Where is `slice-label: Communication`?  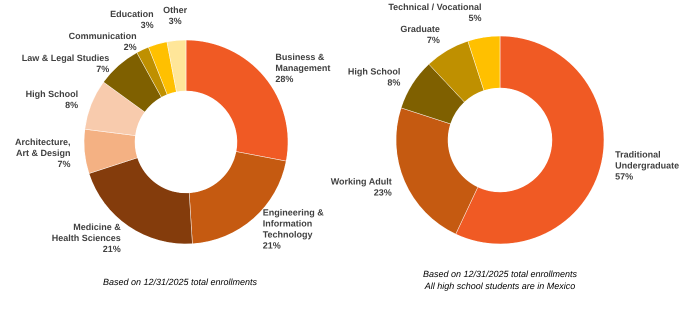 slice-label: Communication is located at coordinates (102, 36).